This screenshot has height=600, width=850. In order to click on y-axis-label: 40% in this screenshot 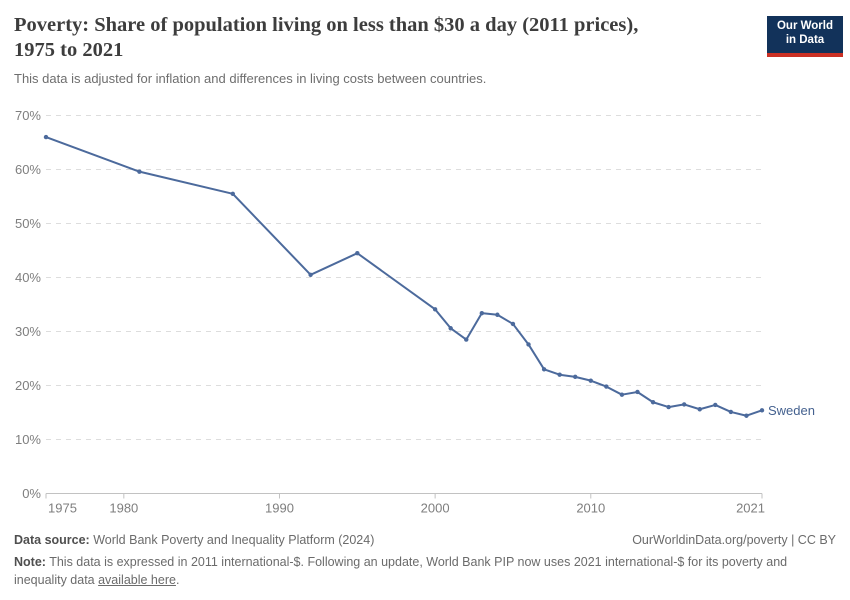, I will do `click(28, 277)`.